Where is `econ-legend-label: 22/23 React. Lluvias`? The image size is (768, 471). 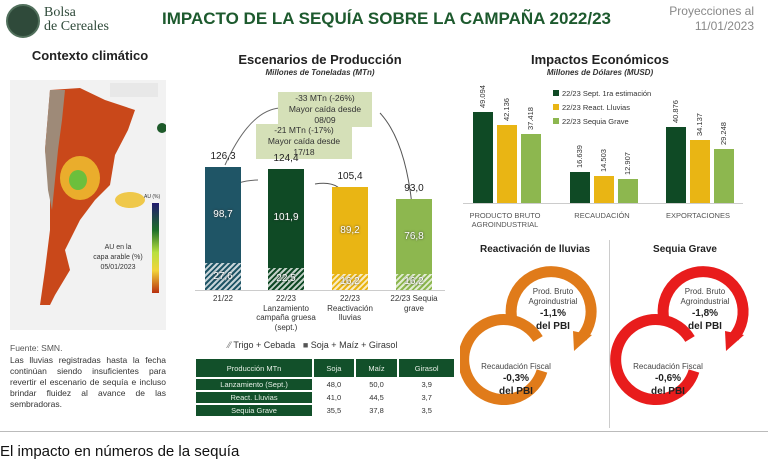 econ-legend-label: 22/23 React. Lluvias is located at coordinates (596, 107).